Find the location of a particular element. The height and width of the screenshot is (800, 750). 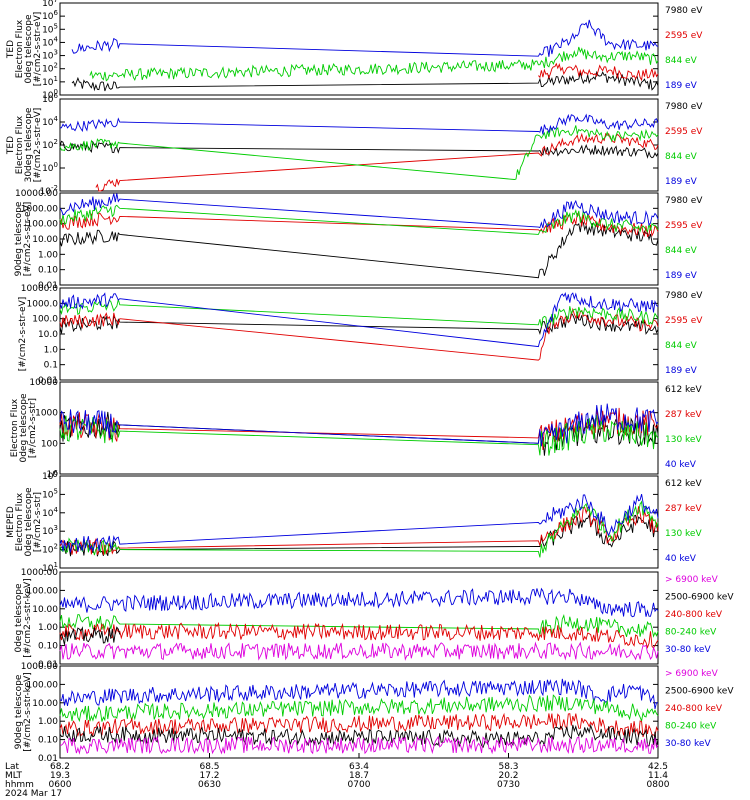

panel-7-ytick-label: 100.00 is located at coordinates (43, 591).